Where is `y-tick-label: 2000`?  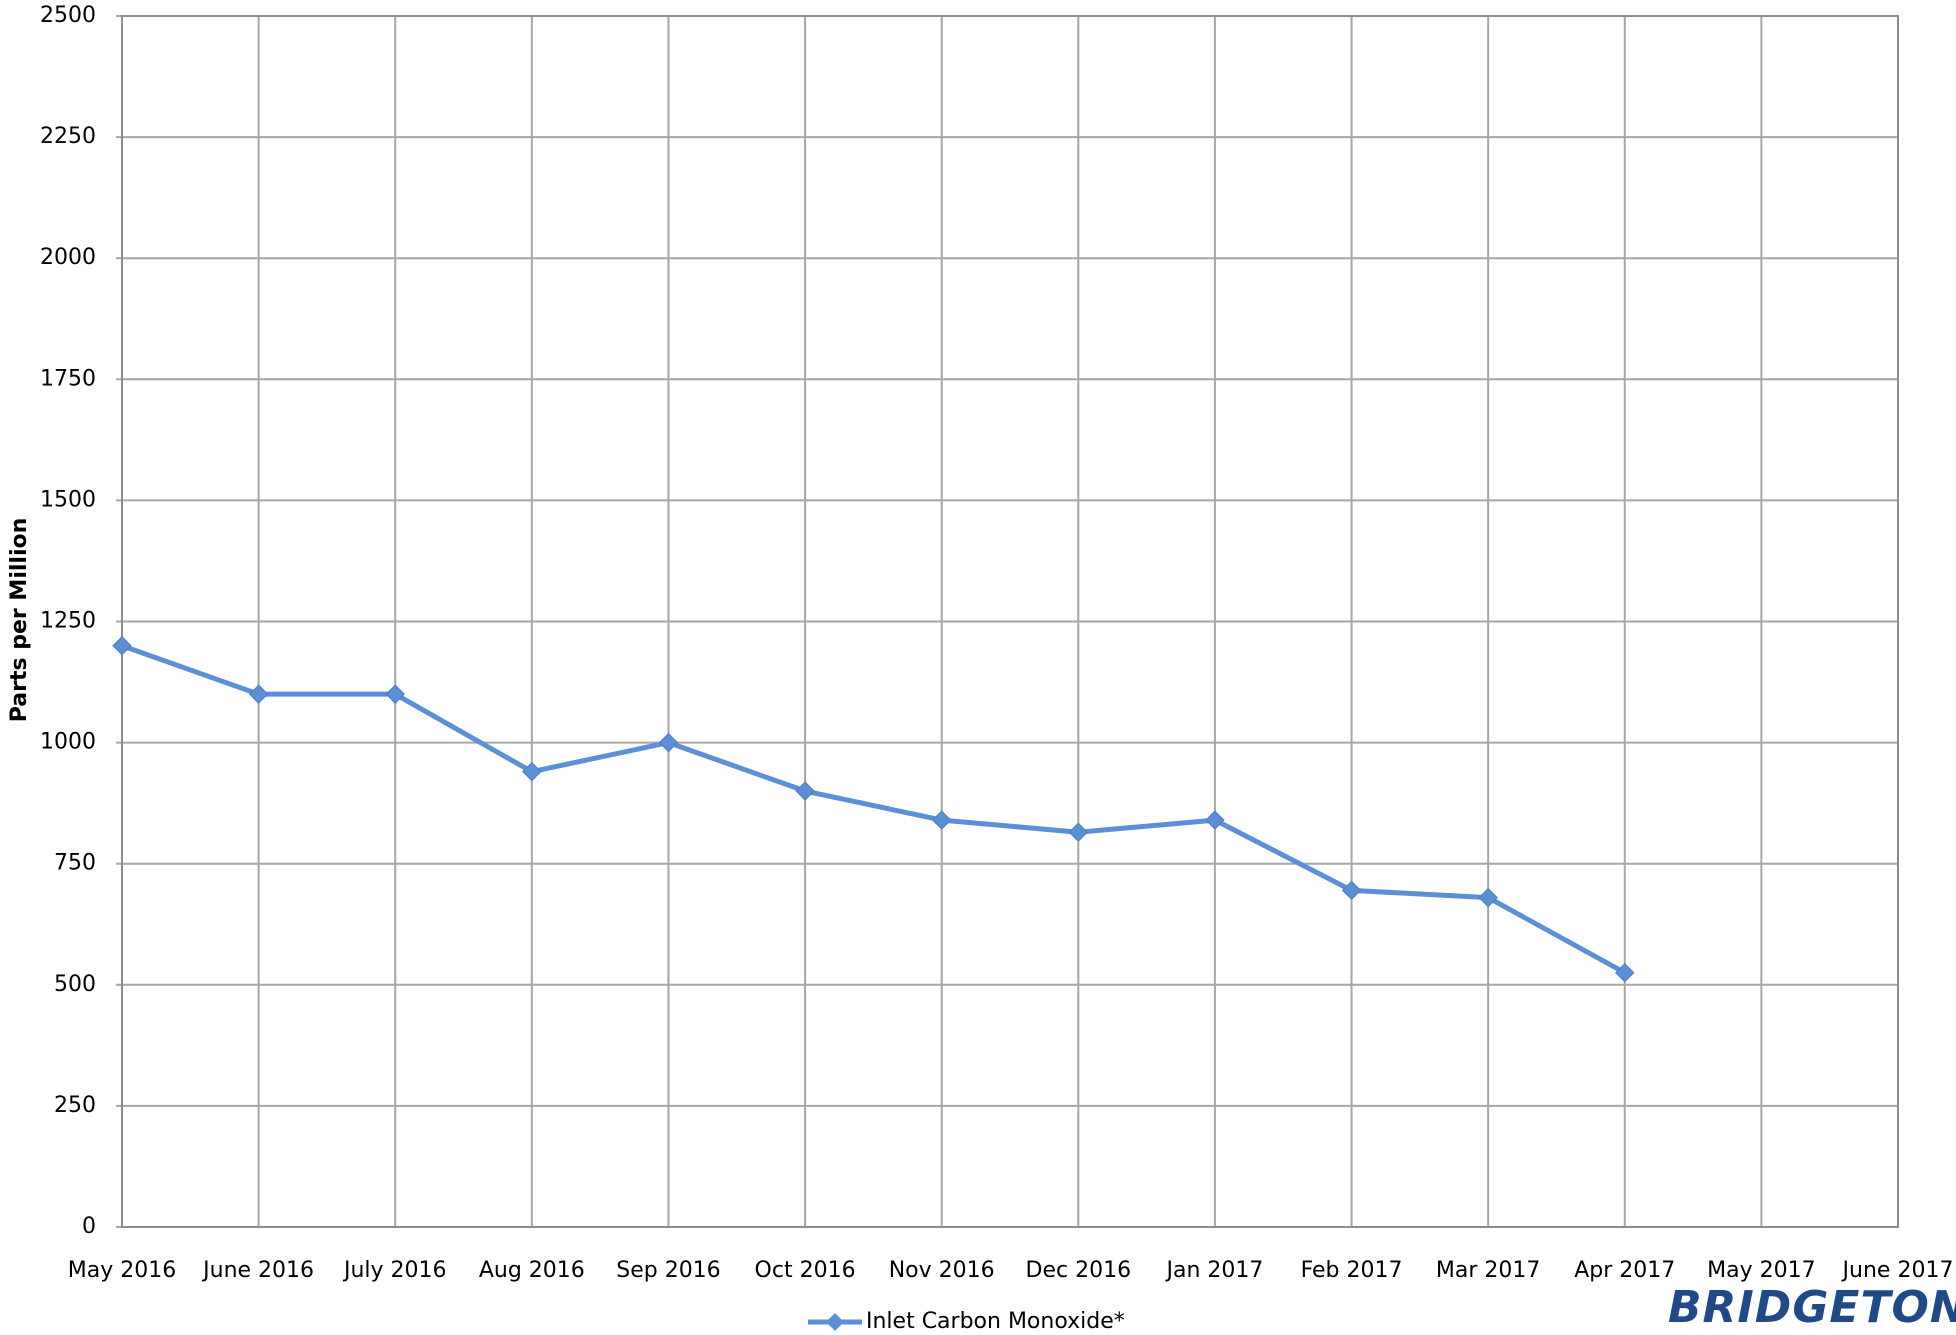
y-tick-label: 2000 is located at coordinates (68, 257).